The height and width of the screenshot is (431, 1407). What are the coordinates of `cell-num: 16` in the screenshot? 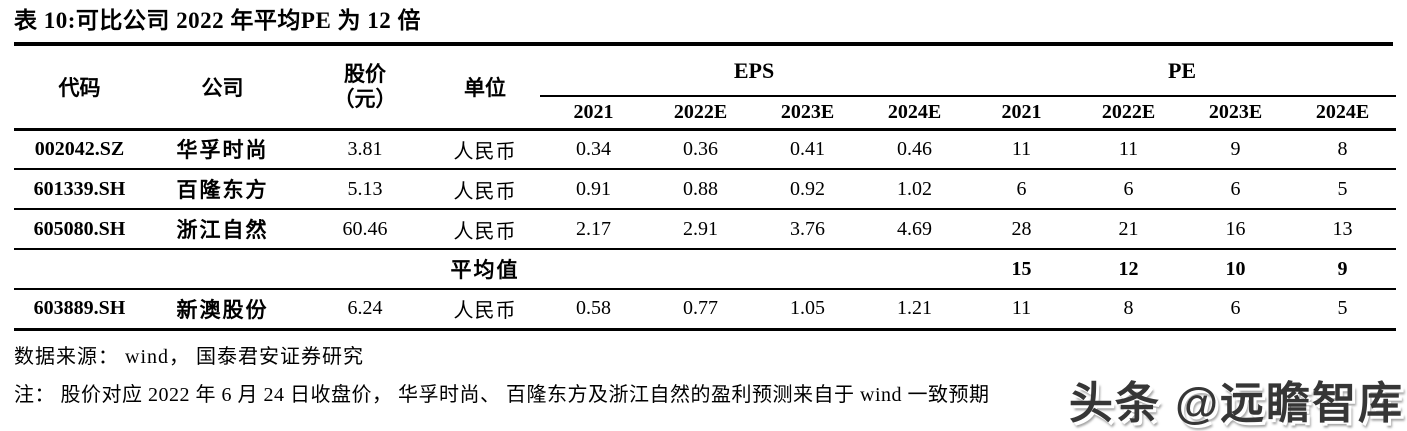 It's located at (1235, 228).